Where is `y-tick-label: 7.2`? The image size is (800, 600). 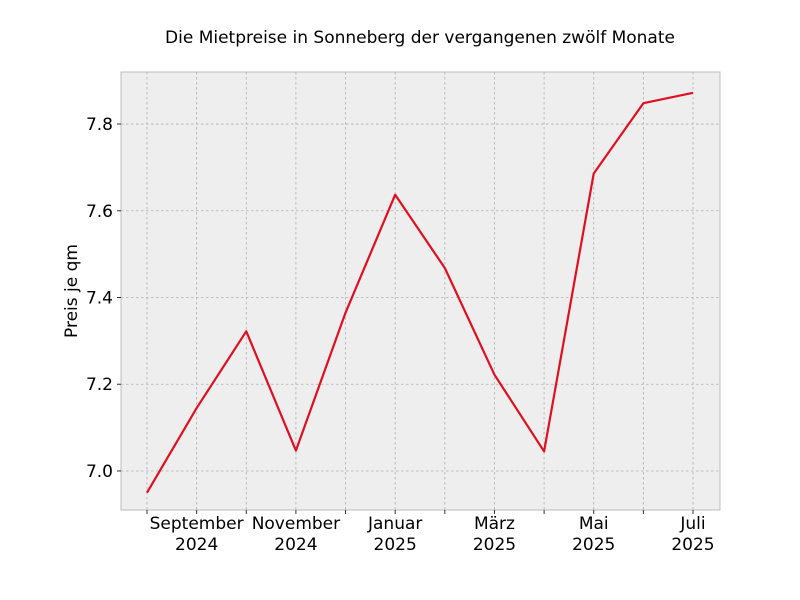
y-tick-label: 7.2 is located at coordinates (99, 385).